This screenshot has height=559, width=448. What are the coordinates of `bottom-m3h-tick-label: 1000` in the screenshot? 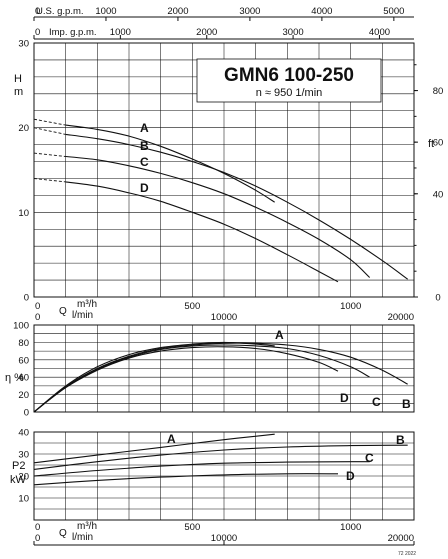 It's located at (350, 527).